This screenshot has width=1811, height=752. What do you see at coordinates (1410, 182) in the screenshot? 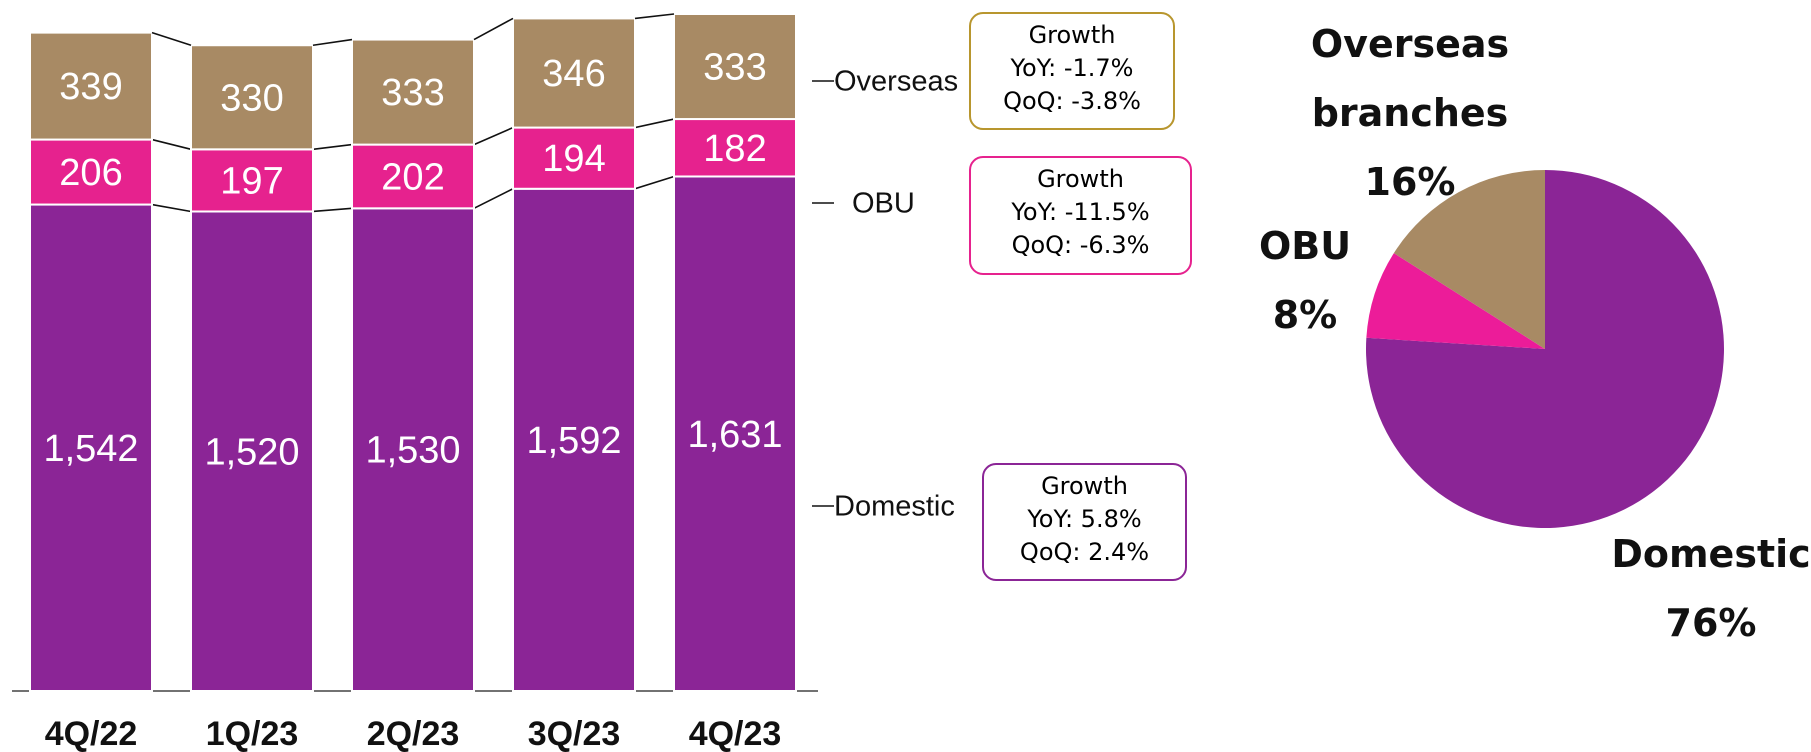
I see `pie-label-value: 16%` at bounding box center [1410, 182].